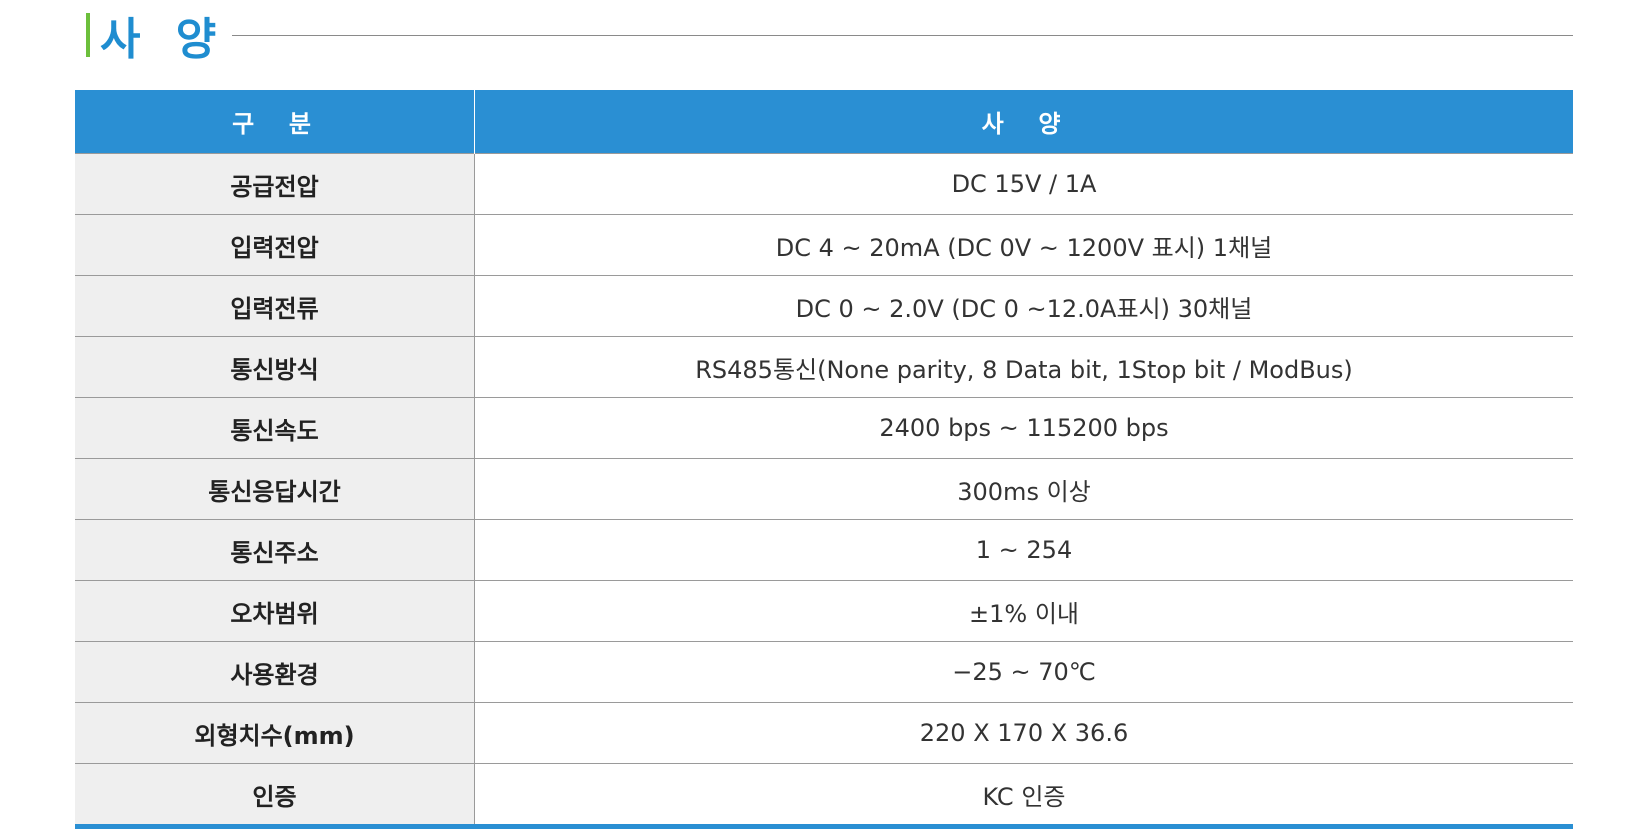 This screenshot has height=831, width=1640. What do you see at coordinates (275, 122) in the screenshot?
I see `header-cell: 구 분` at bounding box center [275, 122].